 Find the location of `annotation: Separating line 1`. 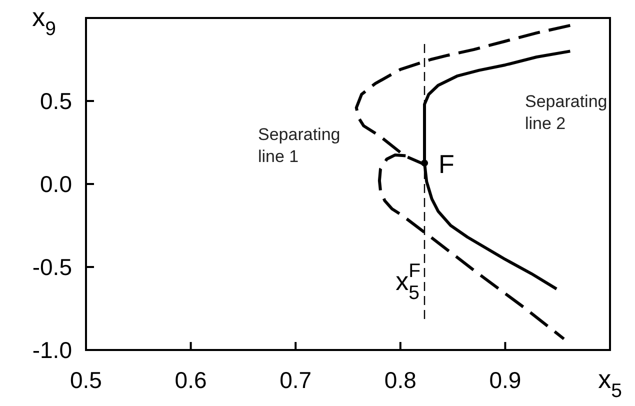

annotation: Separating line 1 is located at coordinates (299, 145).